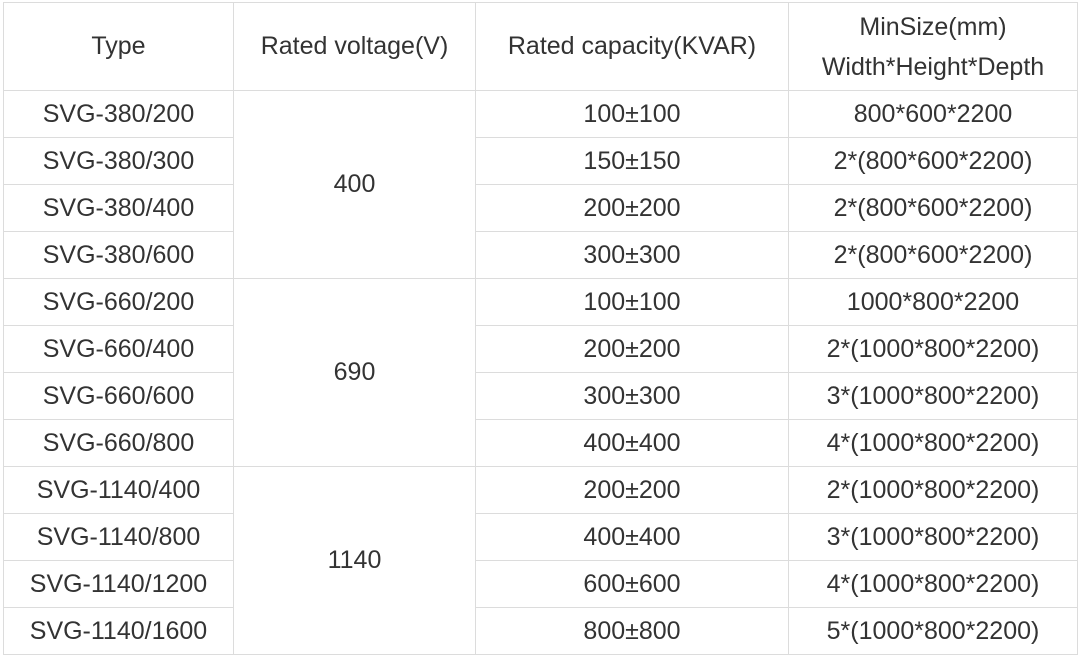 The image size is (1080, 658). What do you see at coordinates (632, 161) in the screenshot?
I see `capacity-cell: 150±150` at bounding box center [632, 161].